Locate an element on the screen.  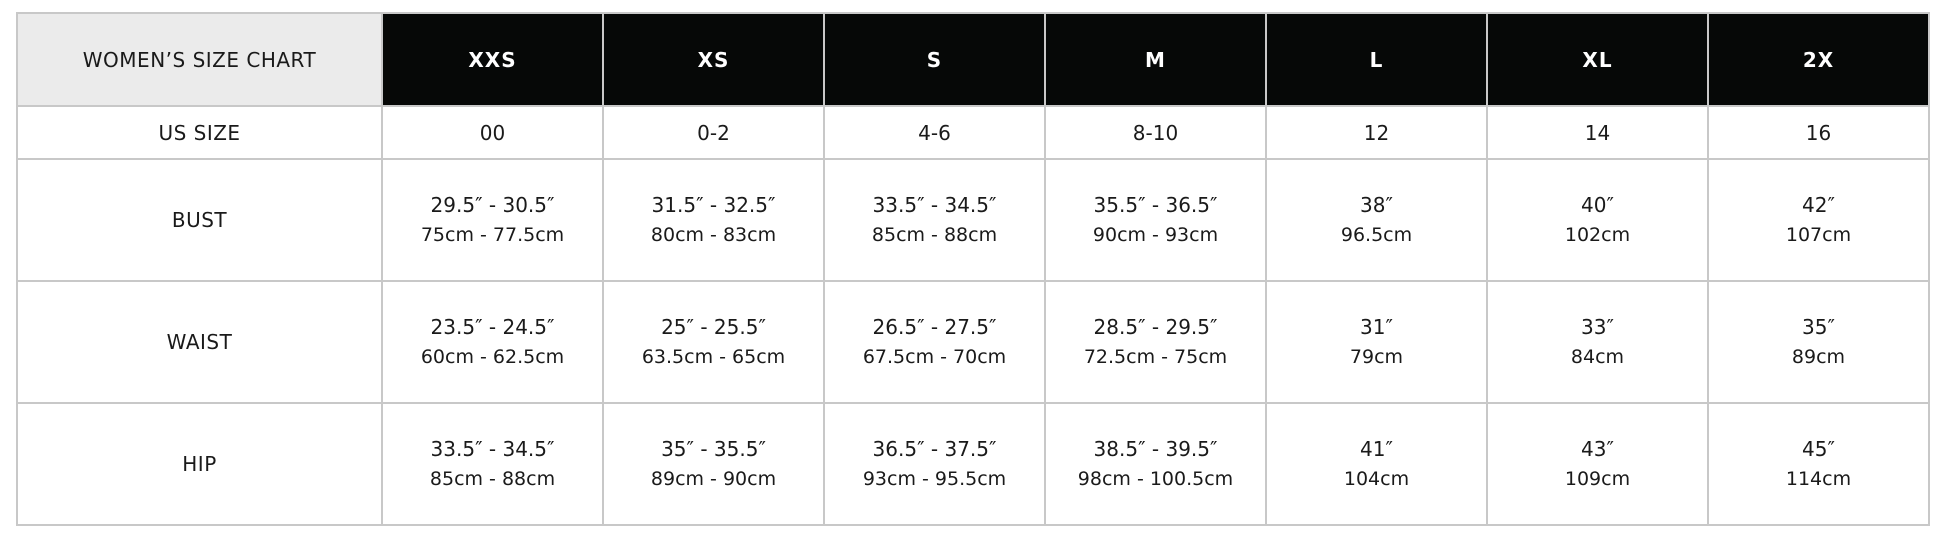
hip-inches: 35″ - 35.5″ is located at coordinates (713, 449).